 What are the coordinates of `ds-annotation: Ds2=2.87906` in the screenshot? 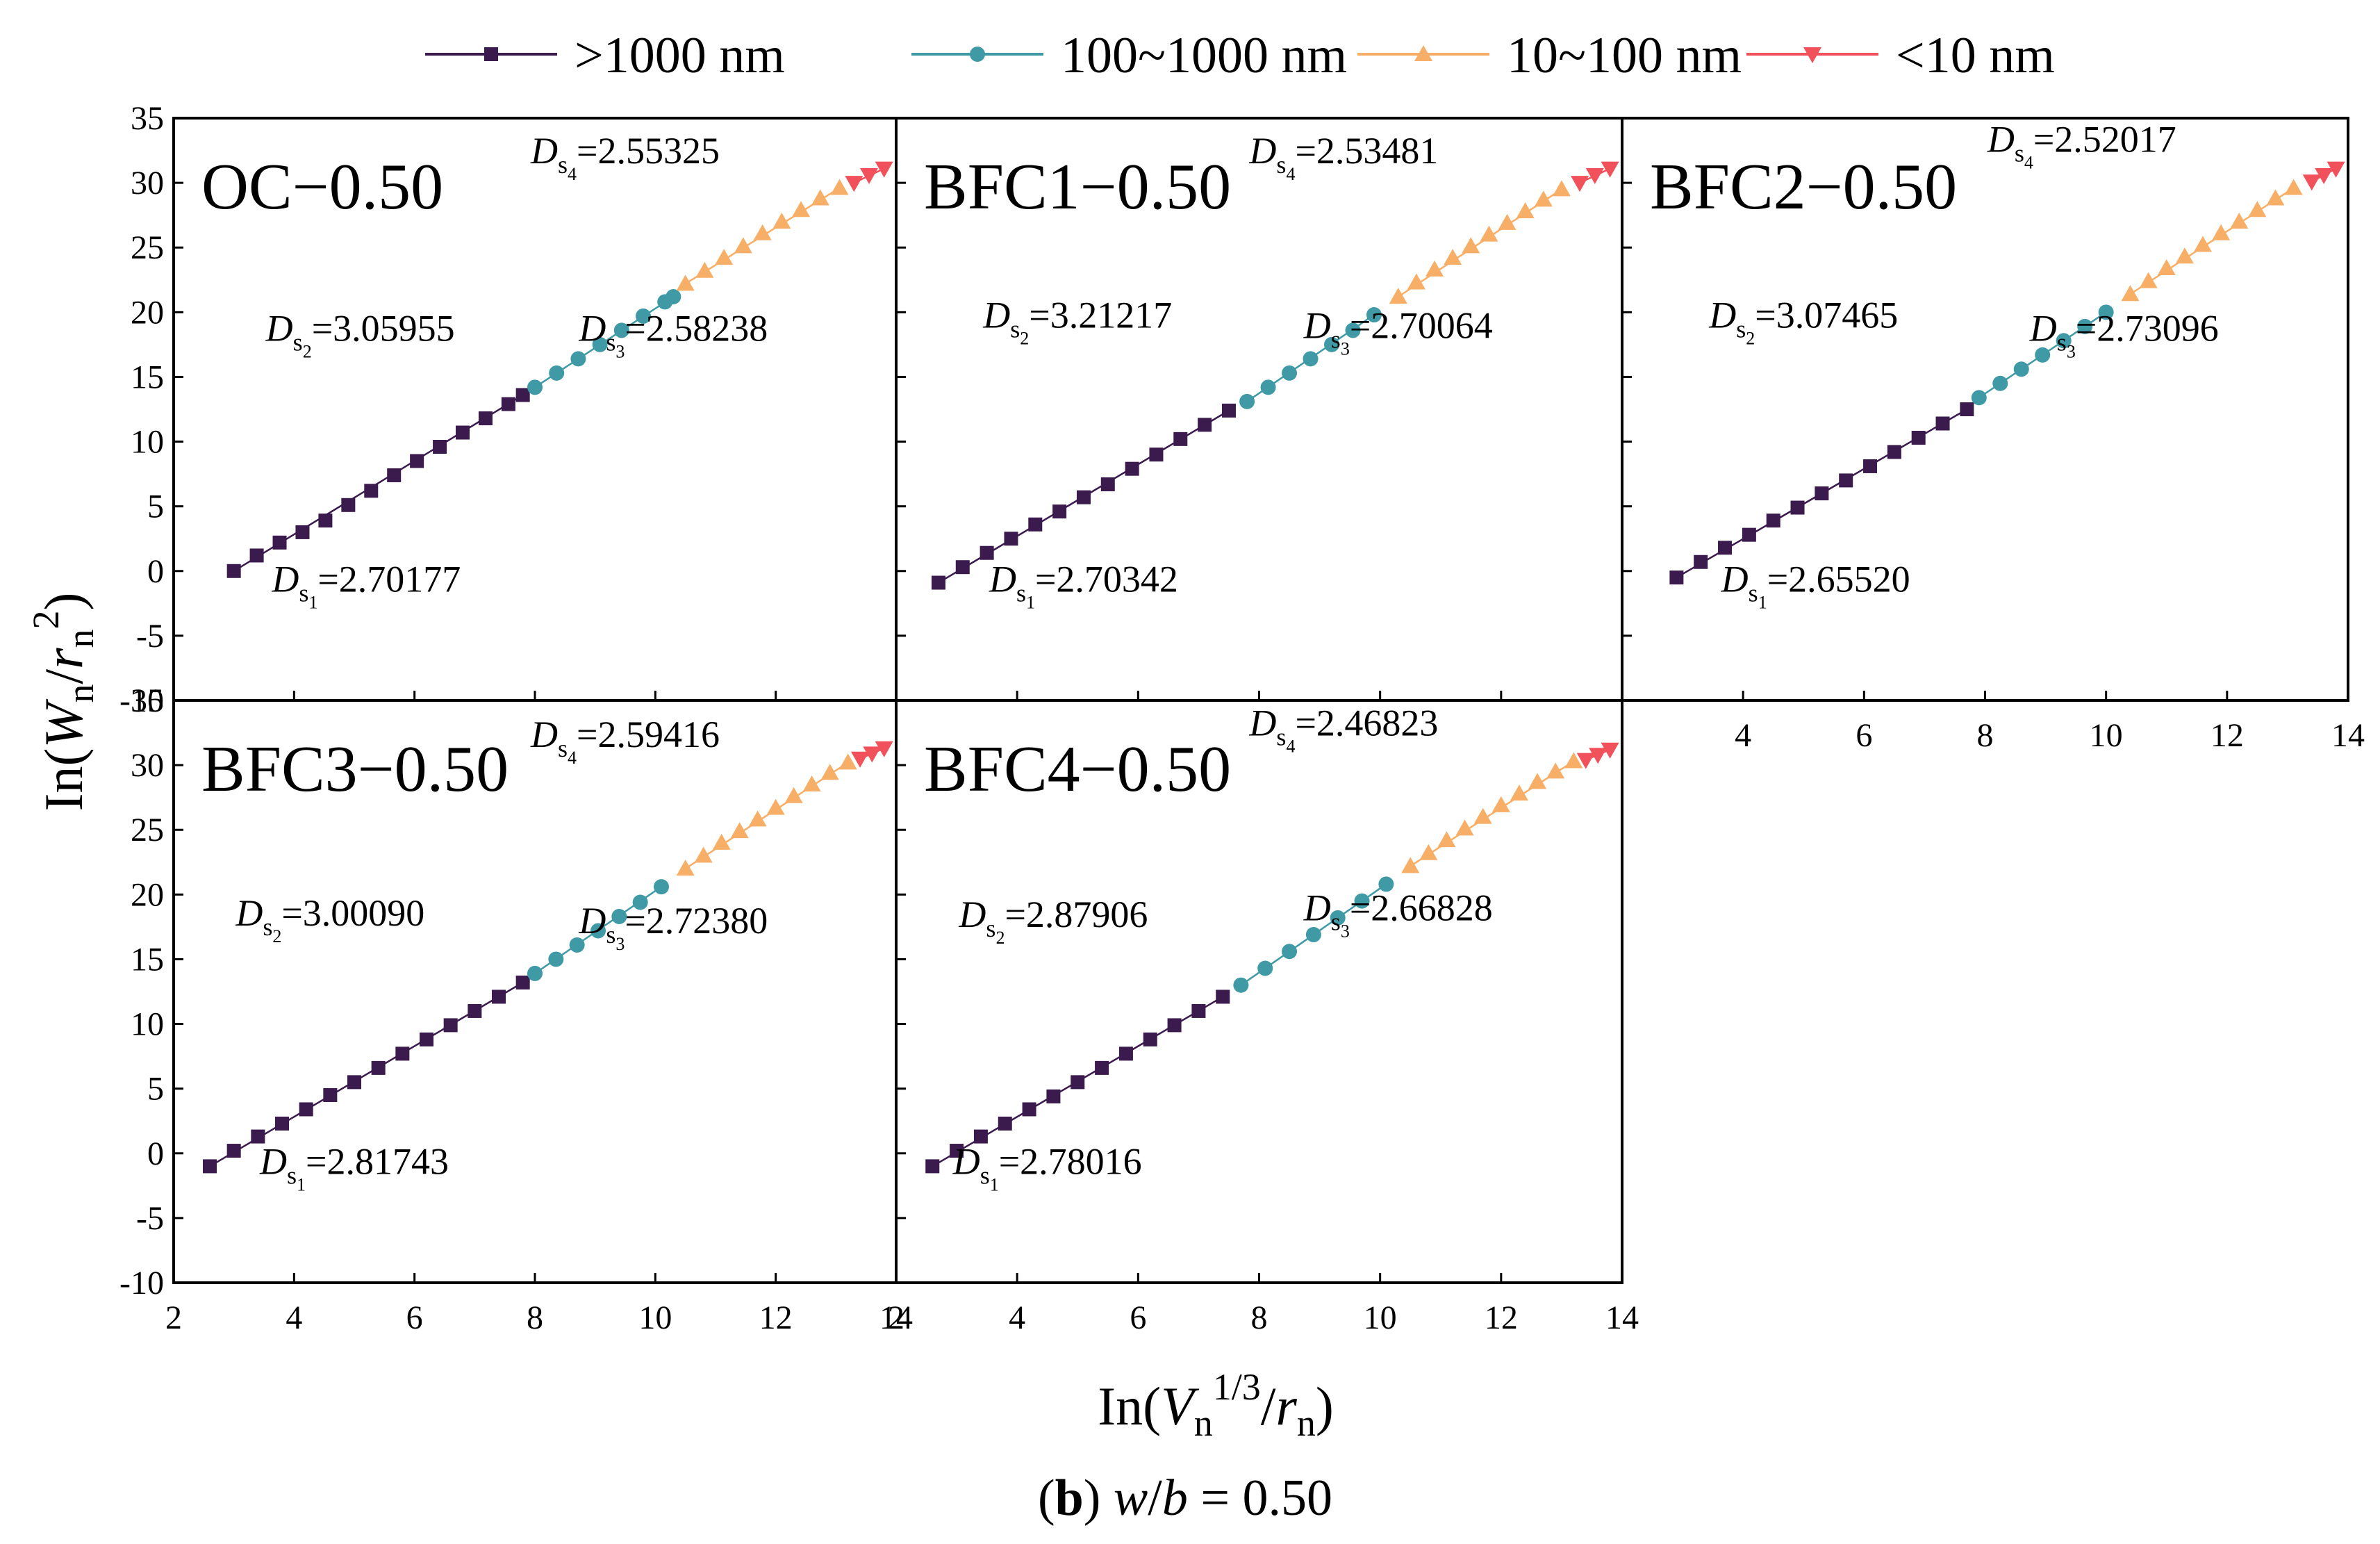 It's located at (1053, 921).